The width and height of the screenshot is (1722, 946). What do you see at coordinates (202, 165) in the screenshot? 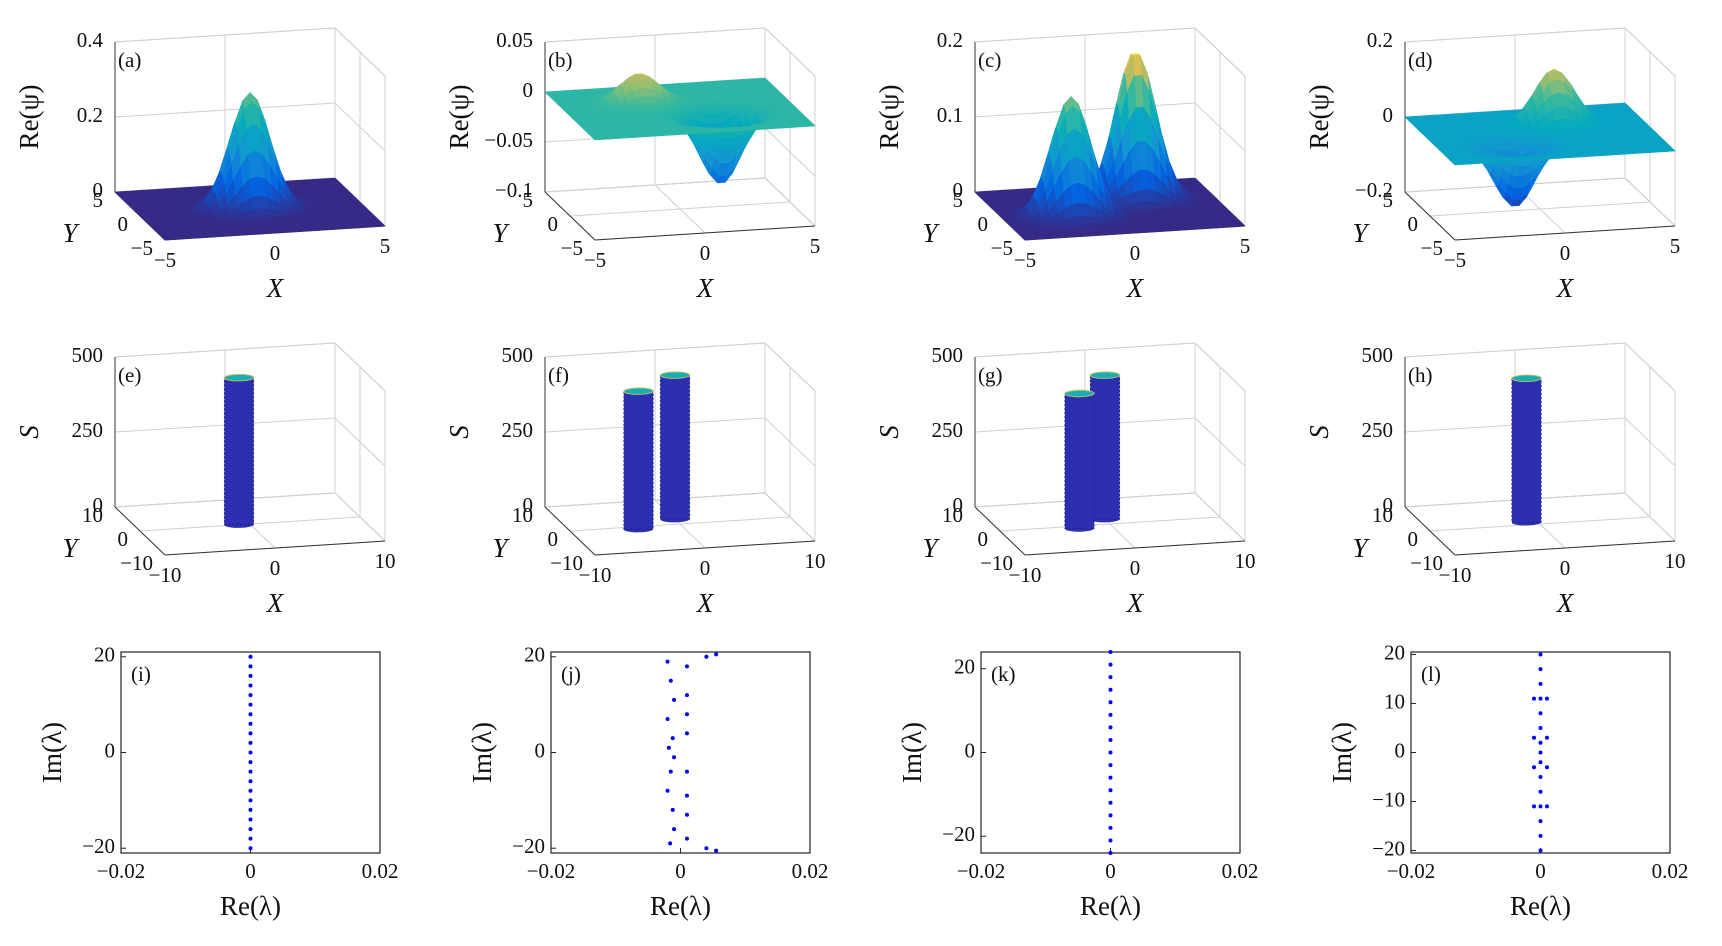
I see `panel: 00.20.4−505−505XYRe(ψ)(a)` at bounding box center [202, 165].